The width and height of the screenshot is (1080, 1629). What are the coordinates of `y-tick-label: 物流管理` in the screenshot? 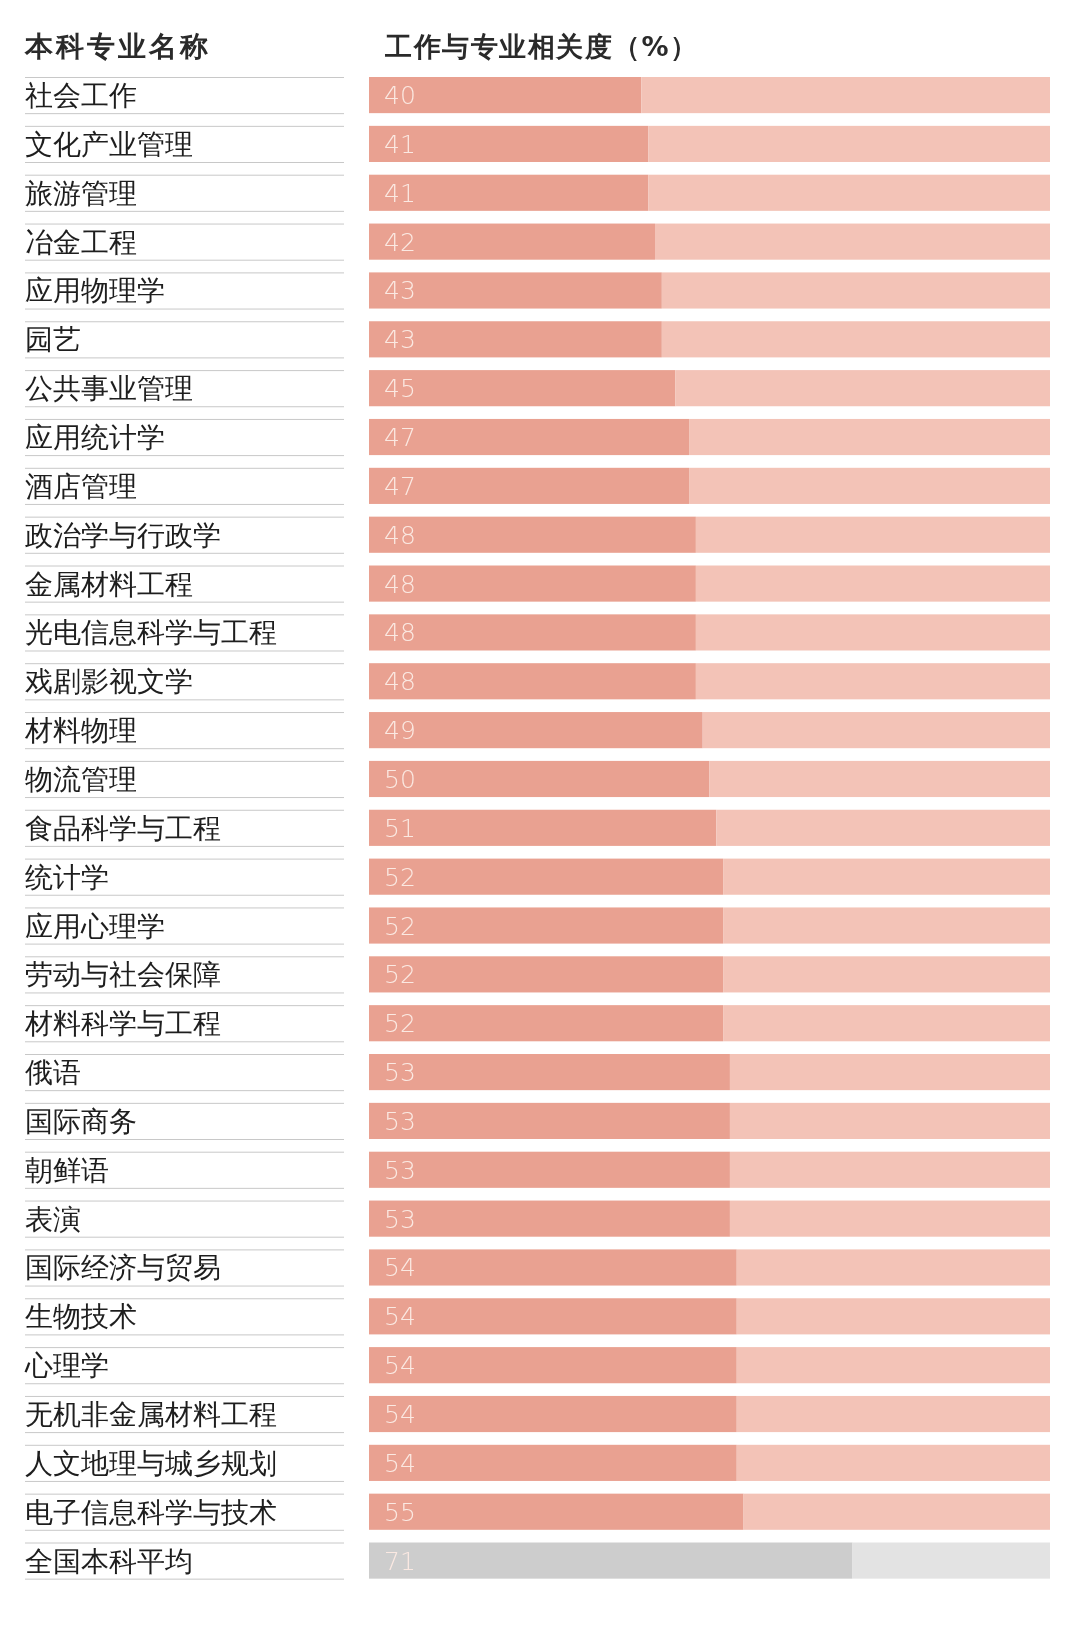 It's located at (81, 779).